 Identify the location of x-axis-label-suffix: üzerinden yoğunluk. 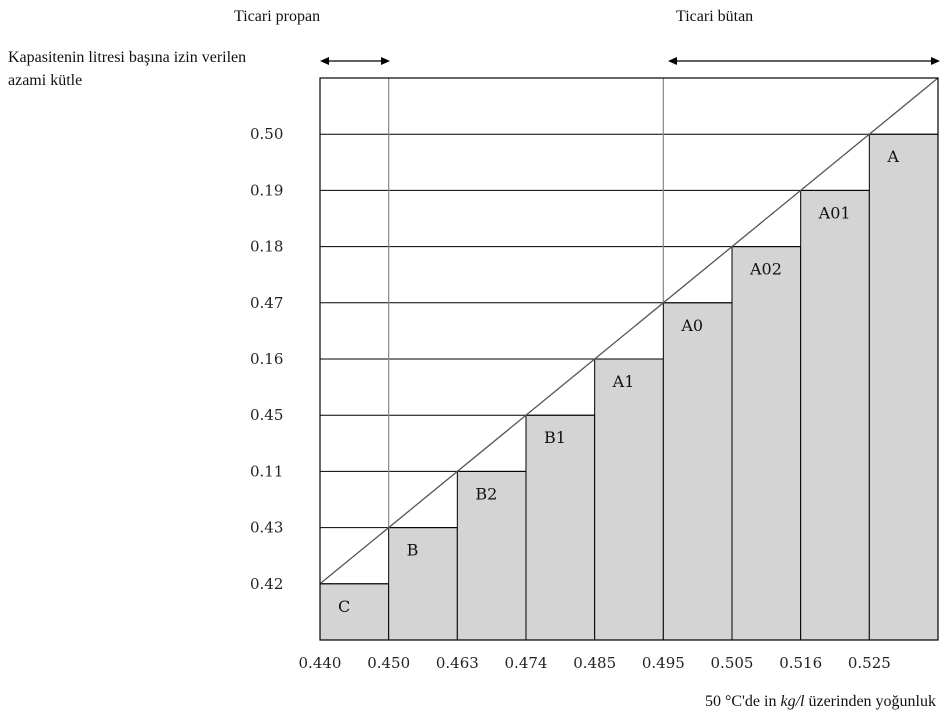
(870, 701).